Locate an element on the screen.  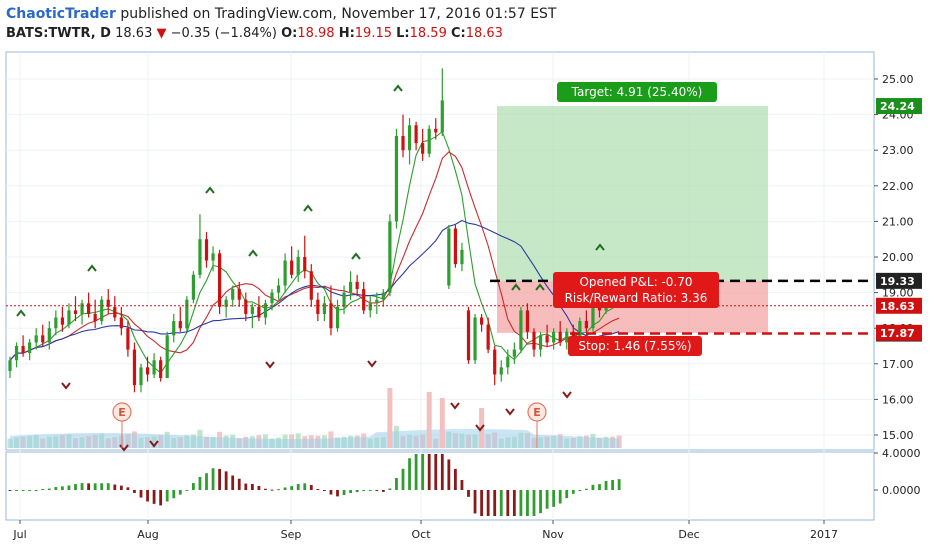
author-name: ChaoticTrader is located at coordinates (61, 14).